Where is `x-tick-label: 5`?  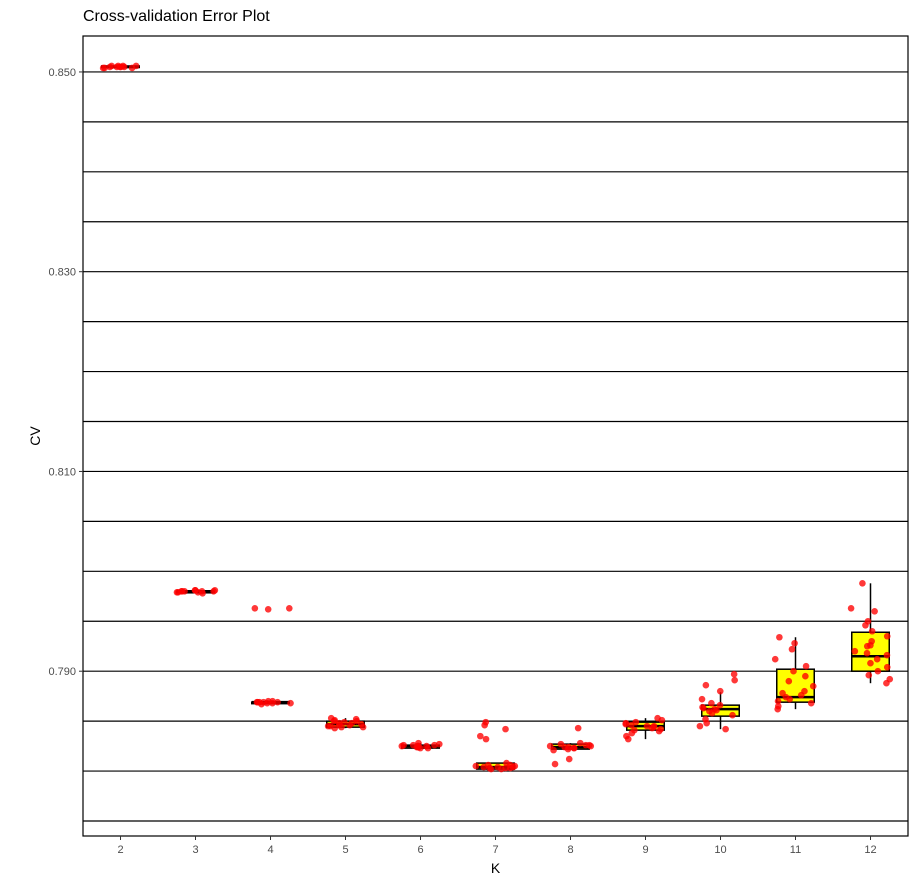
x-tick-label: 5 is located at coordinates (345, 850).